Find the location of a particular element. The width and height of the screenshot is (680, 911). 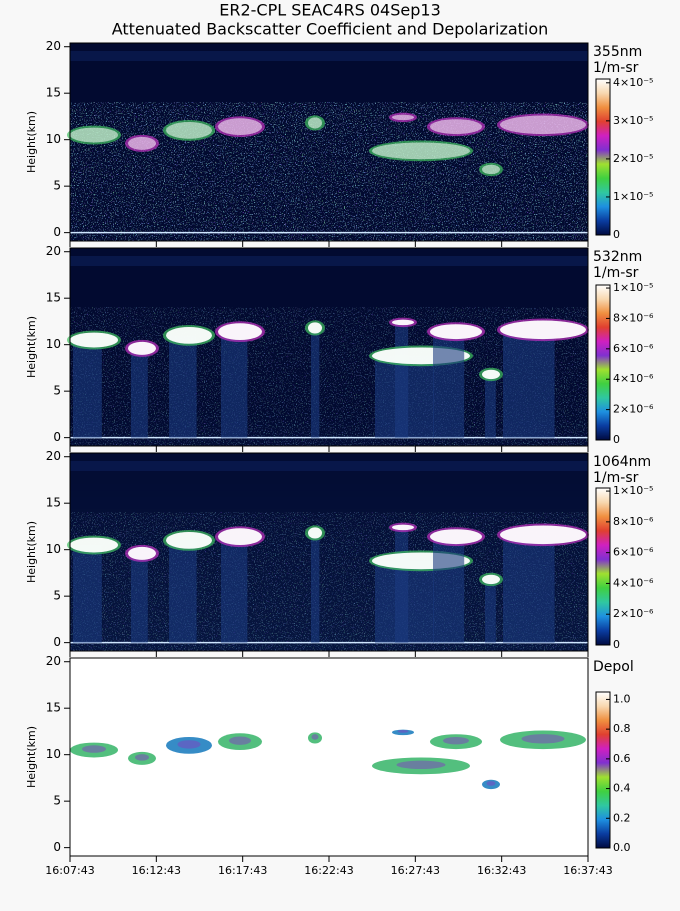

channel-label: Depol is located at coordinates (613, 667).